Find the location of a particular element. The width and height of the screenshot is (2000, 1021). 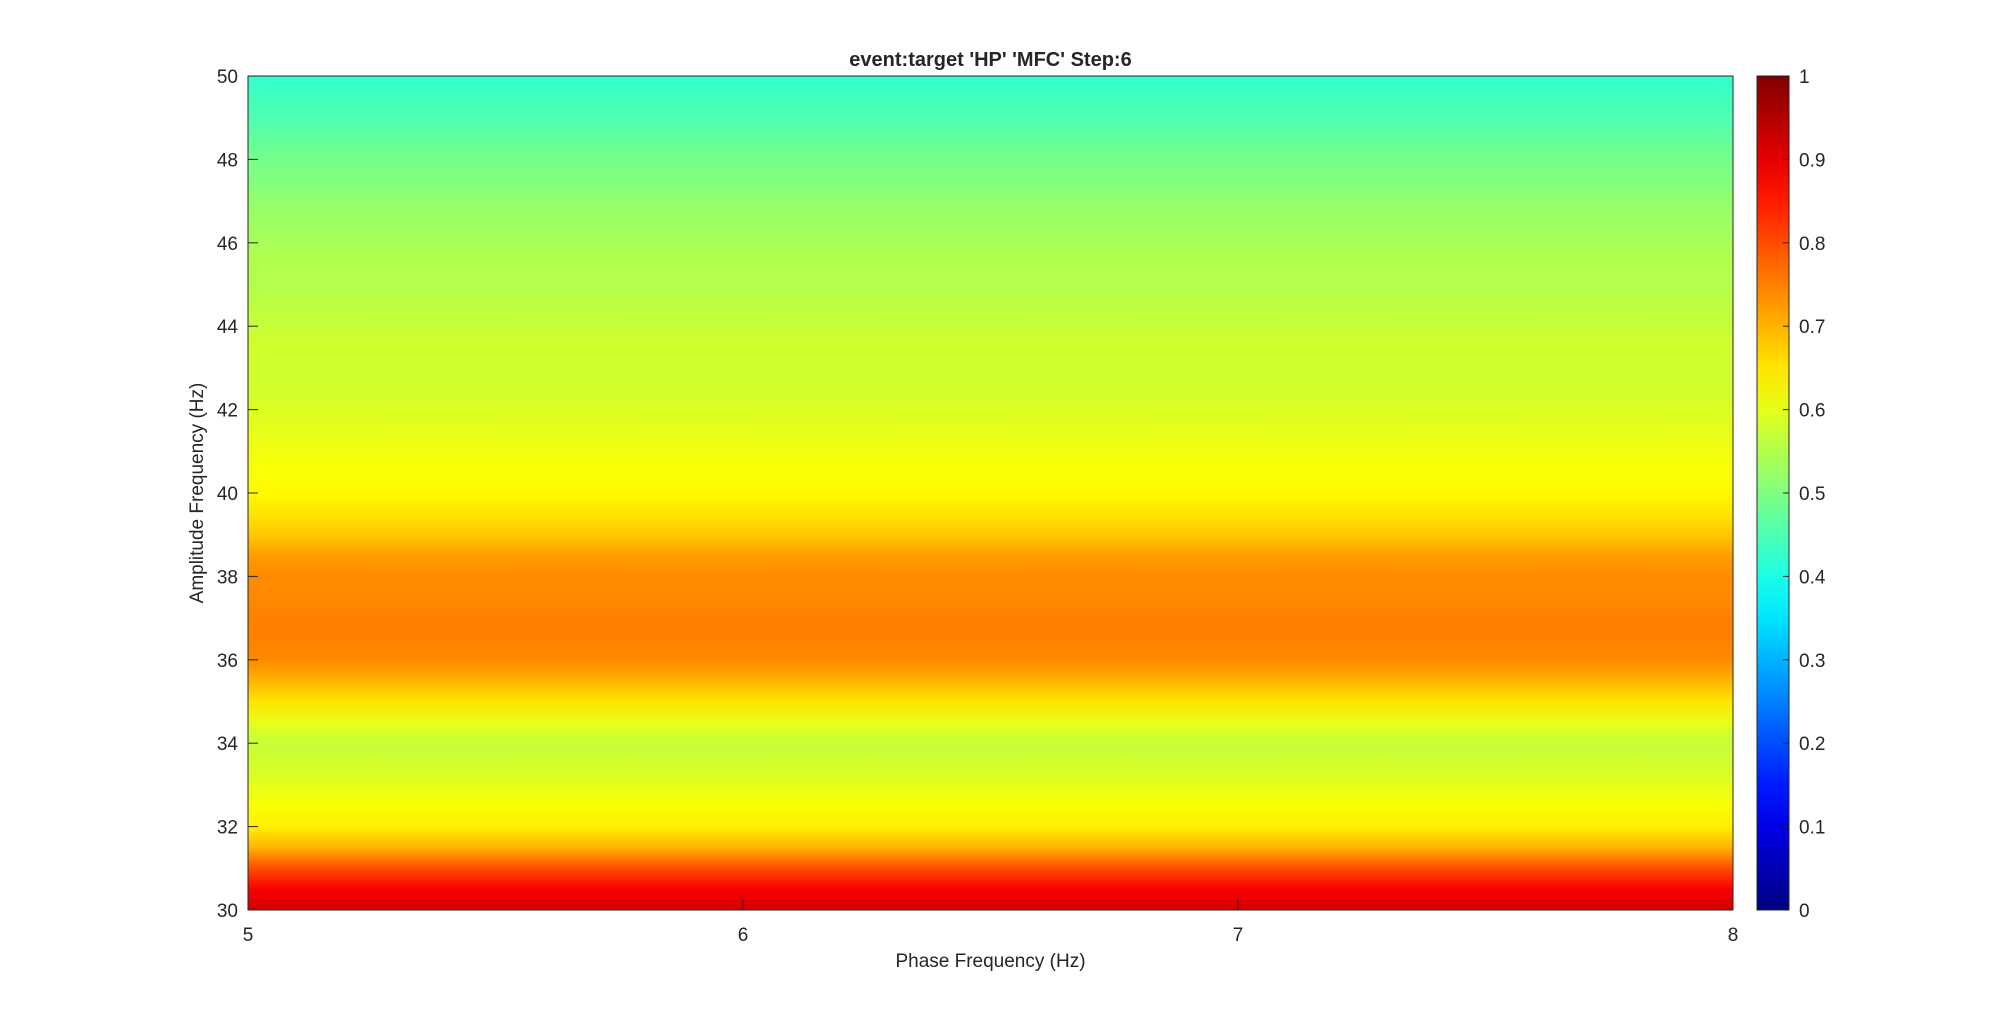

colorbar-tick-label: 0.8 is located at coordinates (1812, 244).